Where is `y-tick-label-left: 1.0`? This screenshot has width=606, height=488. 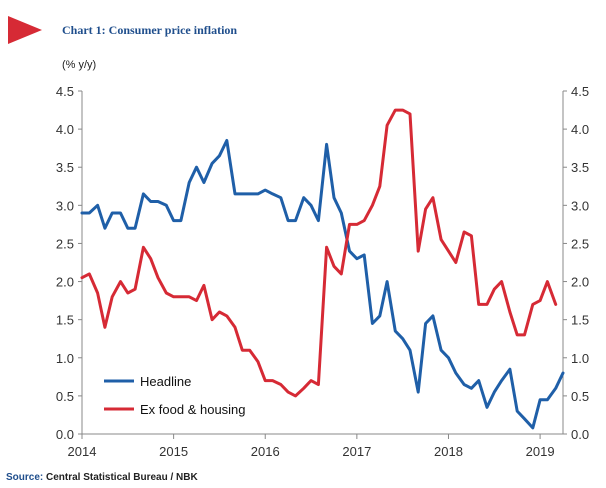 y-tick-label-left: 1.0 is located at coordinates (65, 358).